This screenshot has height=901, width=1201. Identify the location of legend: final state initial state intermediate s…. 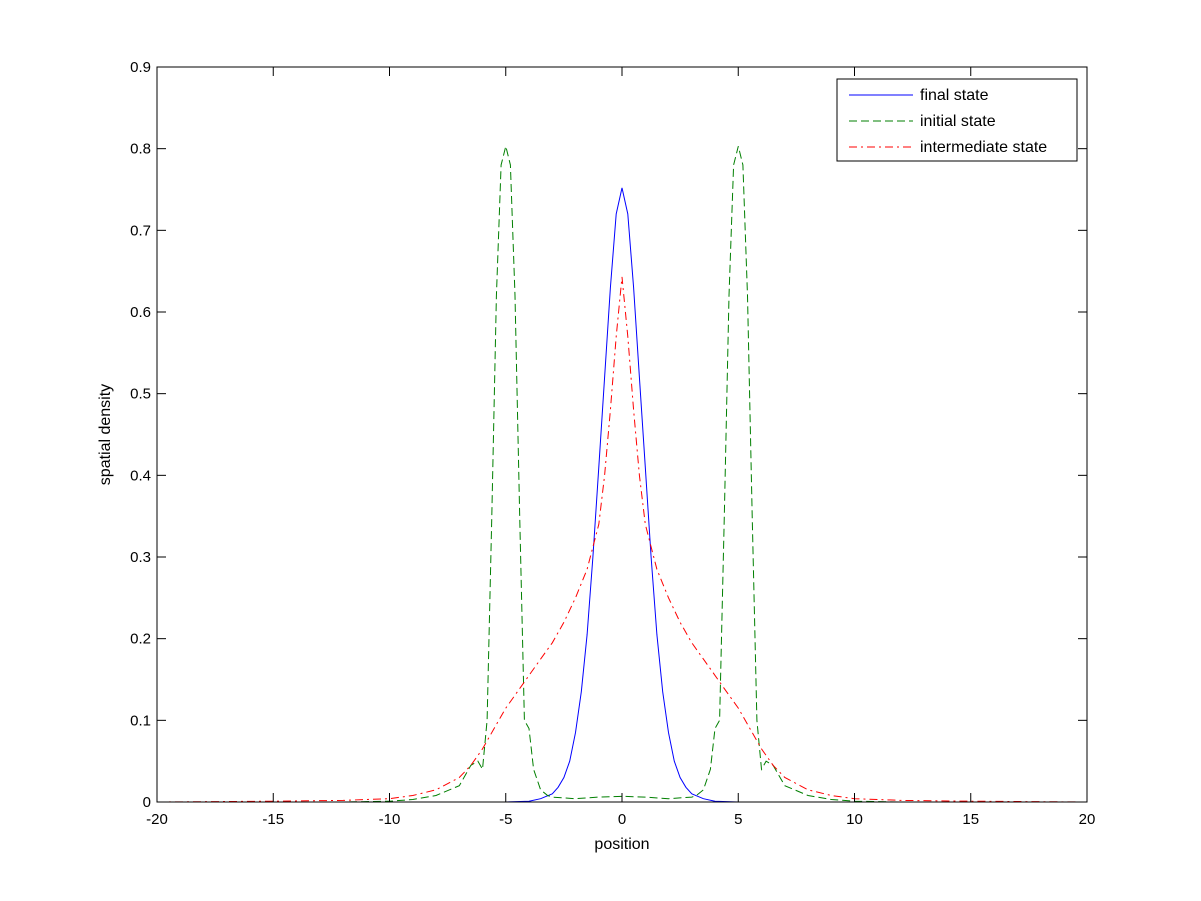
(957, 120).